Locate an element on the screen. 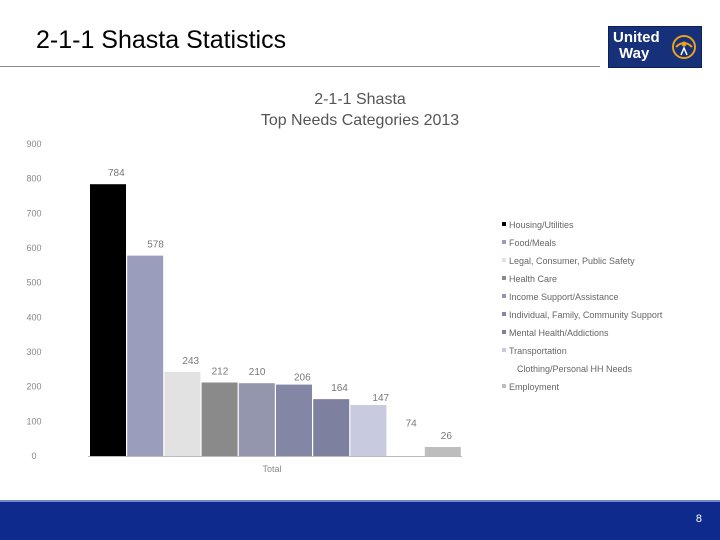 This screenshot has width=720, height=540. legend-item: Transportation is located at coordinates (602, 354).